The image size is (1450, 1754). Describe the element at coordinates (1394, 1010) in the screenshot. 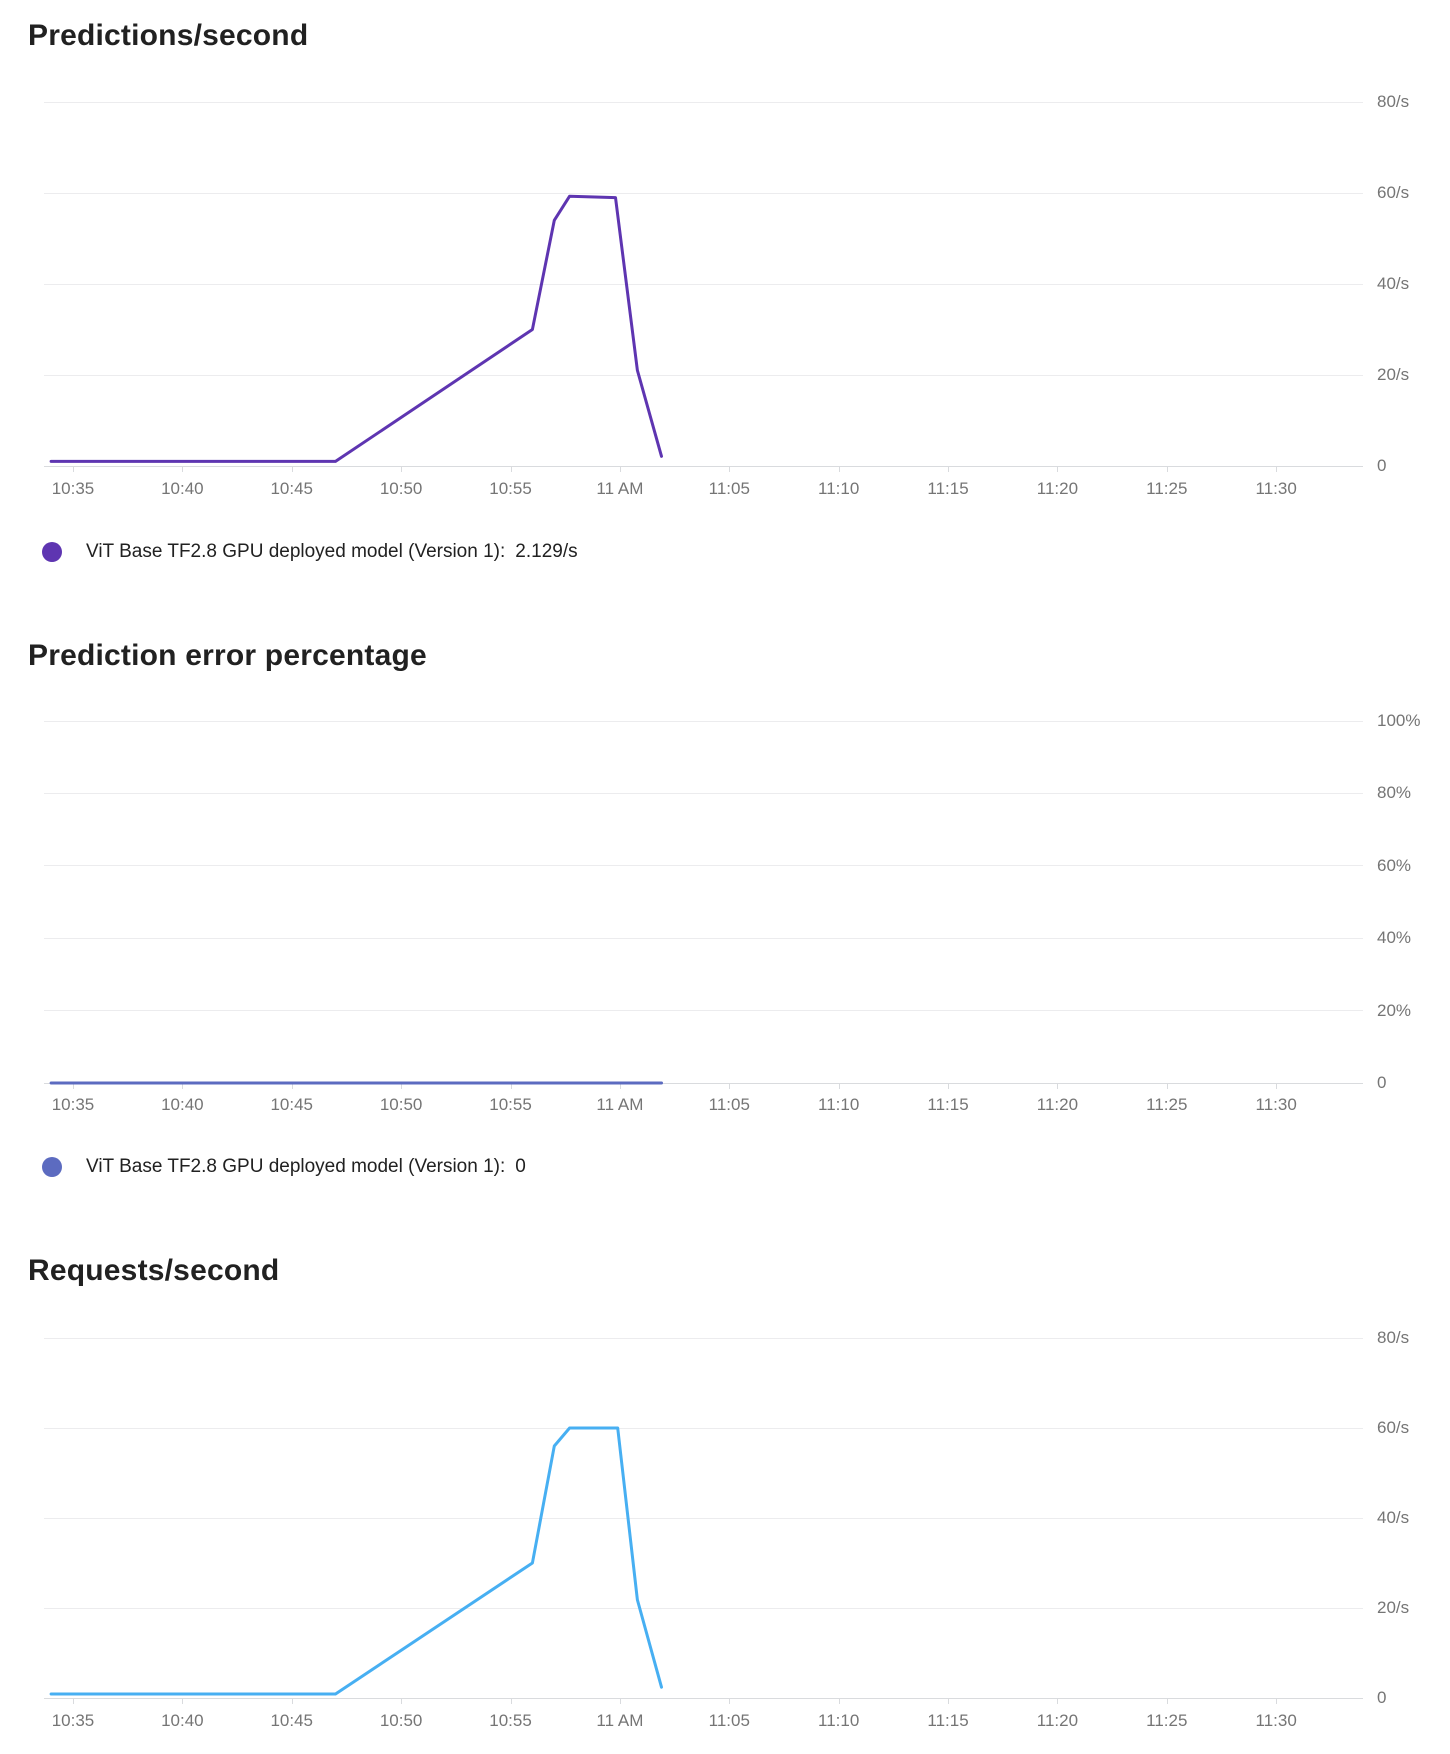

I see `y-axis-label: 20%` at that location.